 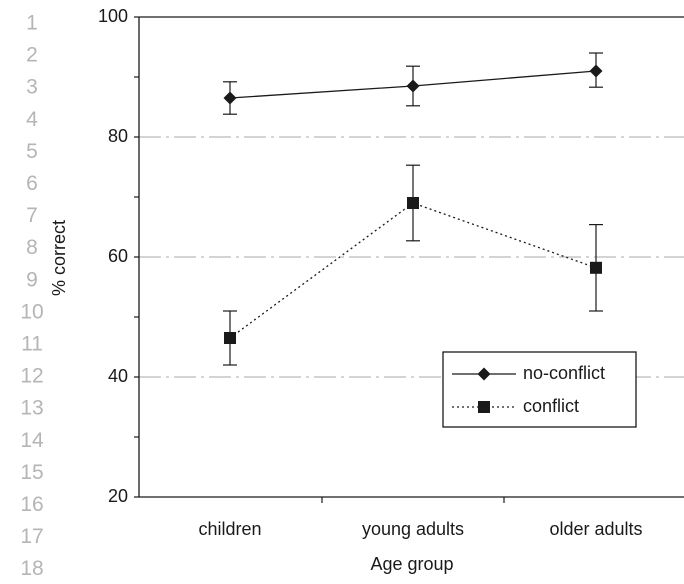 What do you see at coordinates (32, 23) in the screenshot?
I see `line-number: 1` at bounding box center [32, 23].